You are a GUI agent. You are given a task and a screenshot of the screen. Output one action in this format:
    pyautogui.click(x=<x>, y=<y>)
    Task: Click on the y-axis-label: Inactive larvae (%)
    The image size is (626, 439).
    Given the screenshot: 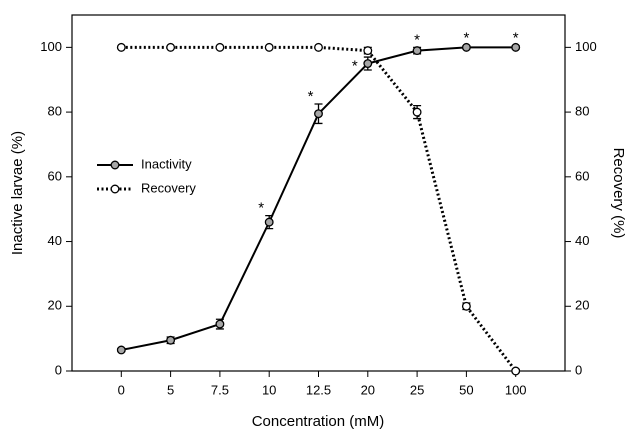 What is the action you would take?
    pyautogui.click(x=17, y=193)
    